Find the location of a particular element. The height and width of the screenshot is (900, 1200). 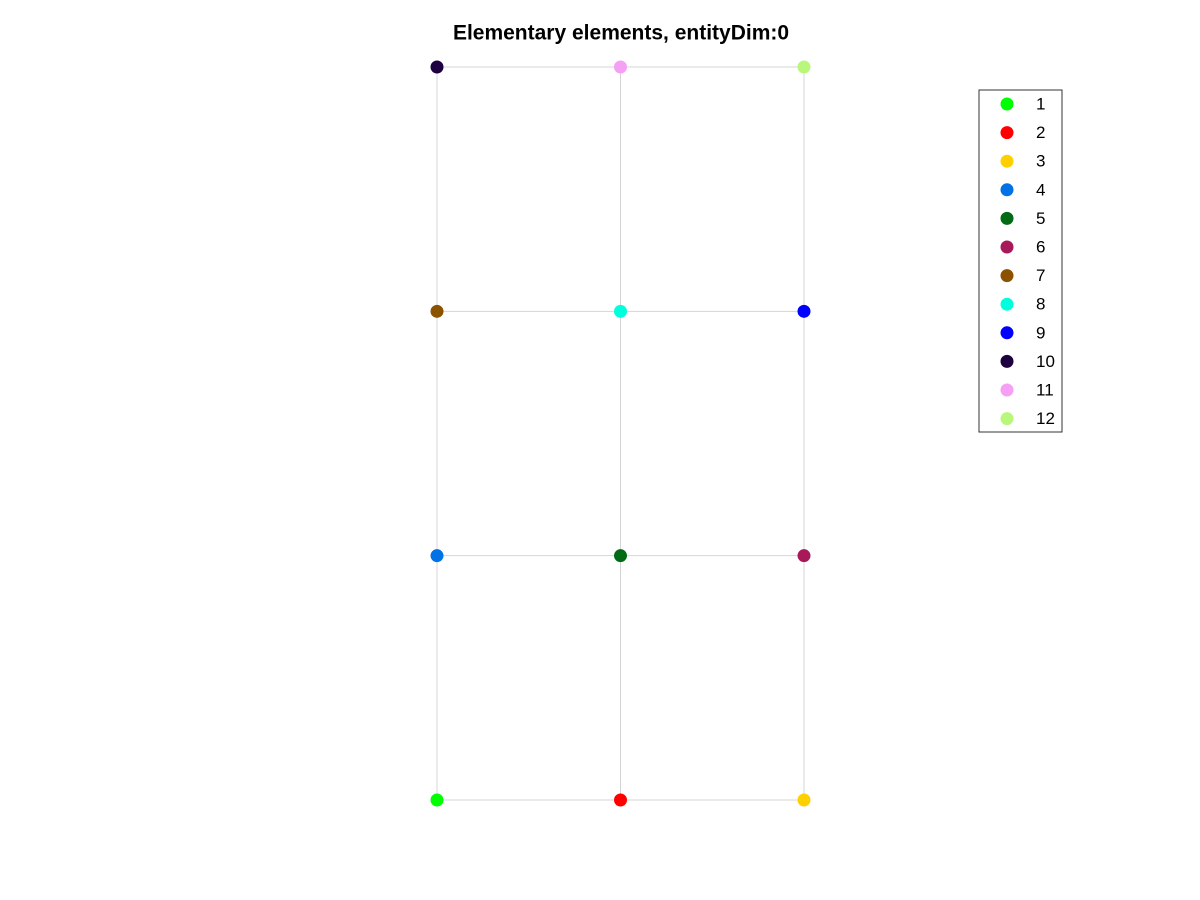

legend-label: 10 is located at coordinates (1045, 361).